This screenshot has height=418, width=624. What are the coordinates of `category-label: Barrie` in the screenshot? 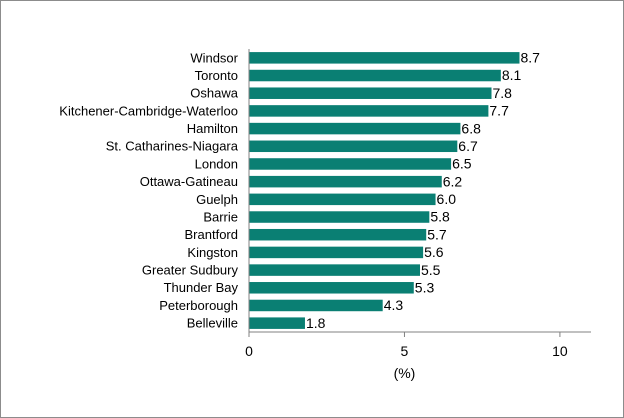 It's located at (220, 216).